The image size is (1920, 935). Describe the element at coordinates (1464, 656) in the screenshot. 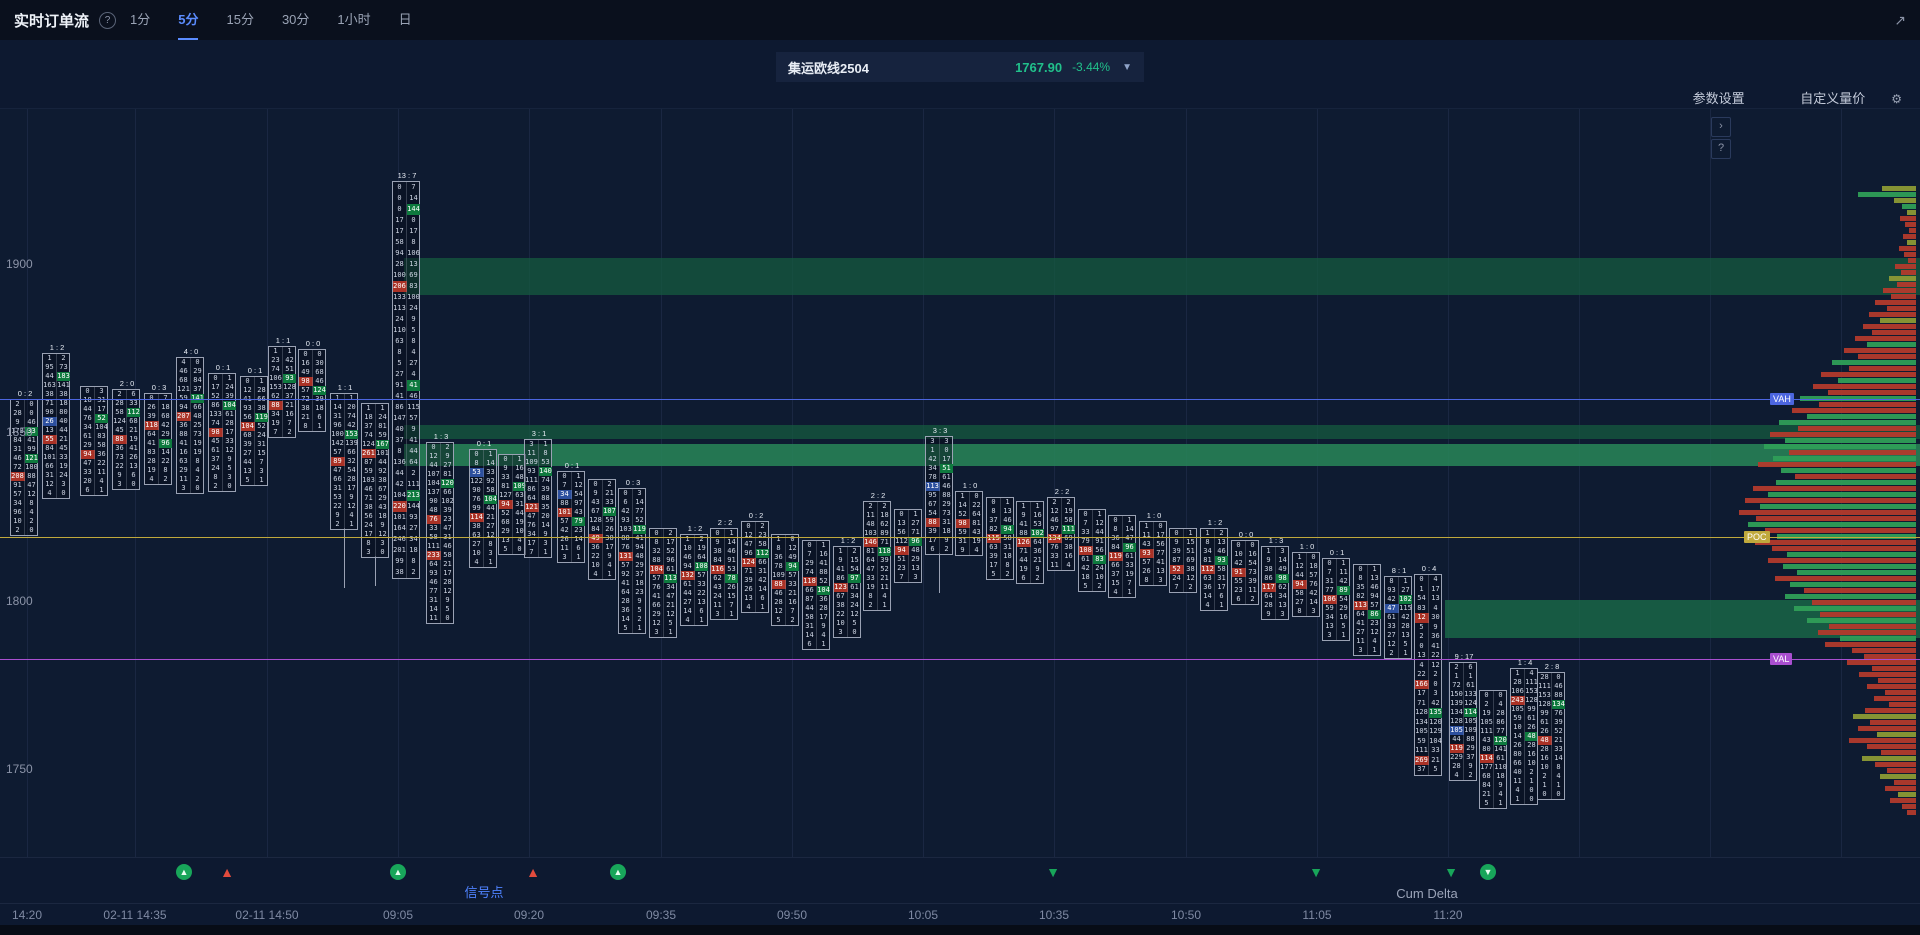

I see `candle-delta-label: 9 : 17` at that location.